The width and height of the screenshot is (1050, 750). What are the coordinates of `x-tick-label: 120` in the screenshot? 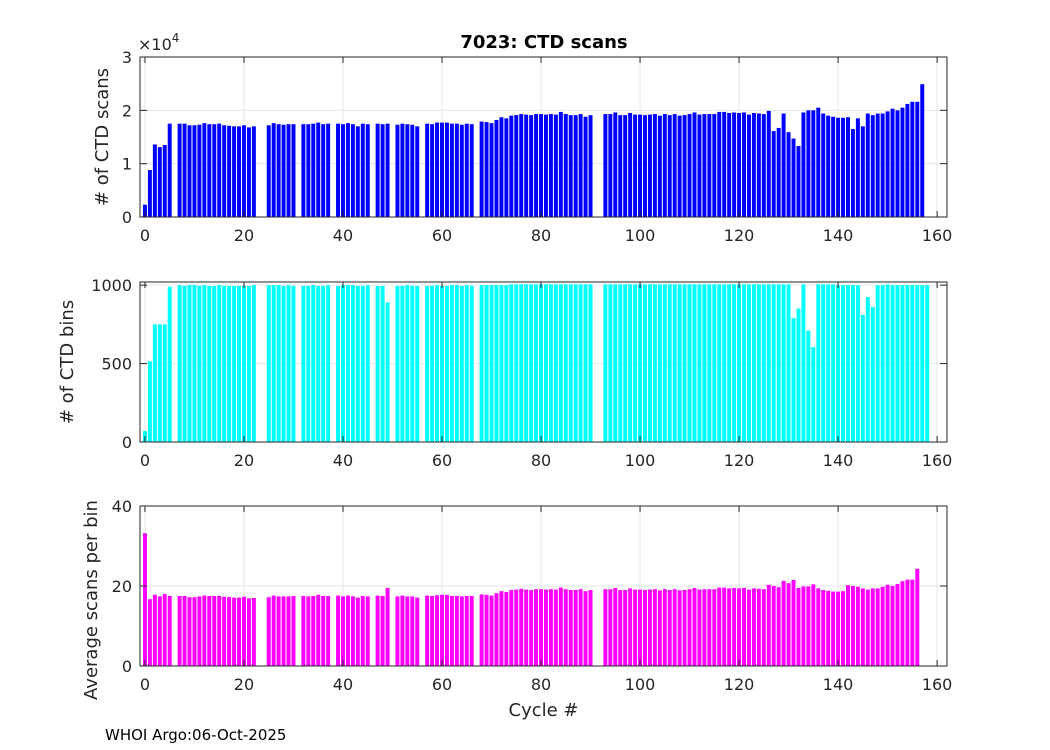 It's located at (739, 684).